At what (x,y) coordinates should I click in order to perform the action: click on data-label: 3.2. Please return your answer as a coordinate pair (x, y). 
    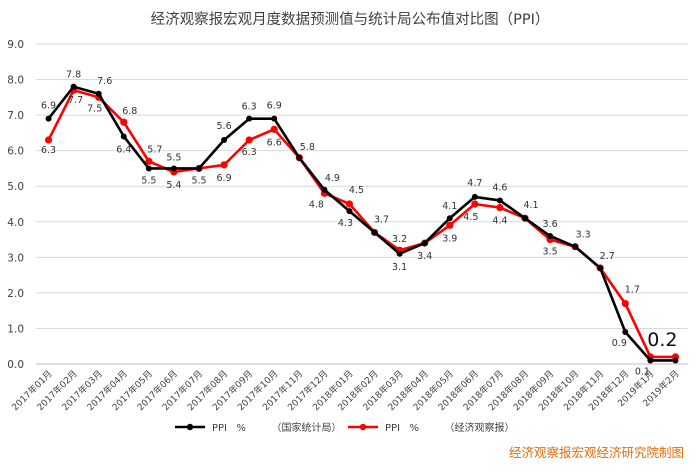
    Looking at the image, I should click on (399, 239).